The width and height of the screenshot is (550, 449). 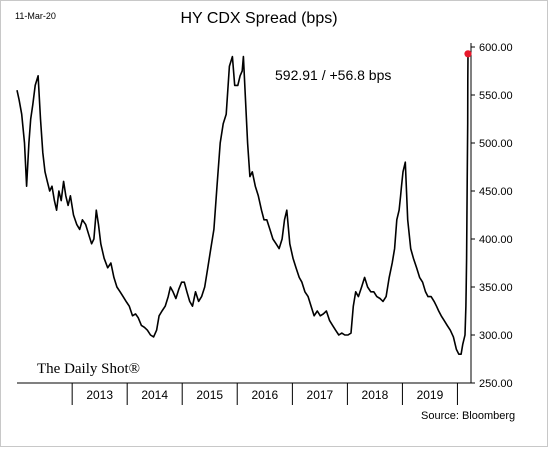 What do you see at coordinates (496, 96) in the screenshot?
I see `y-tick-label: 550.00` at bounding box center [496, 96].